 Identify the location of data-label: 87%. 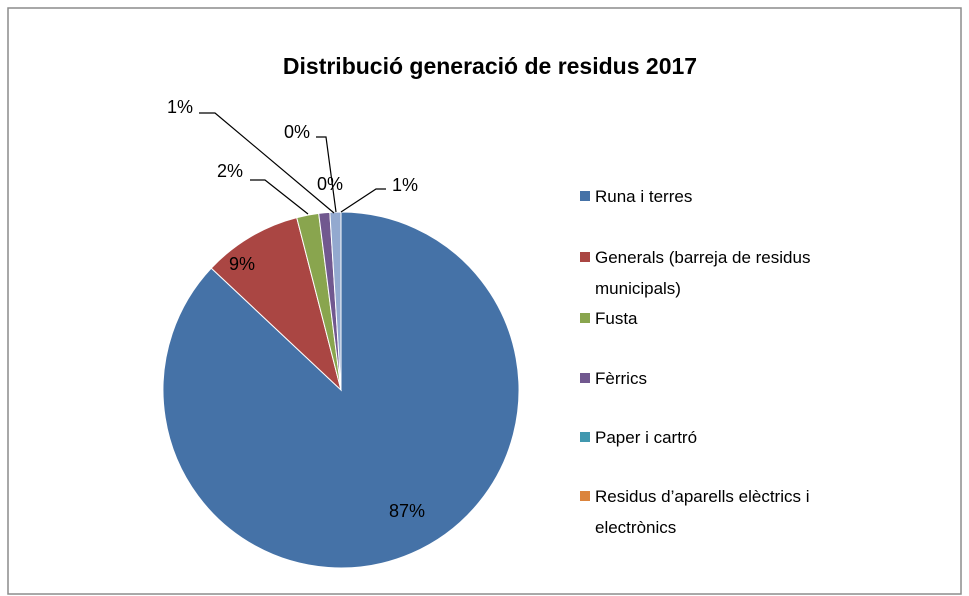
(407, 511).